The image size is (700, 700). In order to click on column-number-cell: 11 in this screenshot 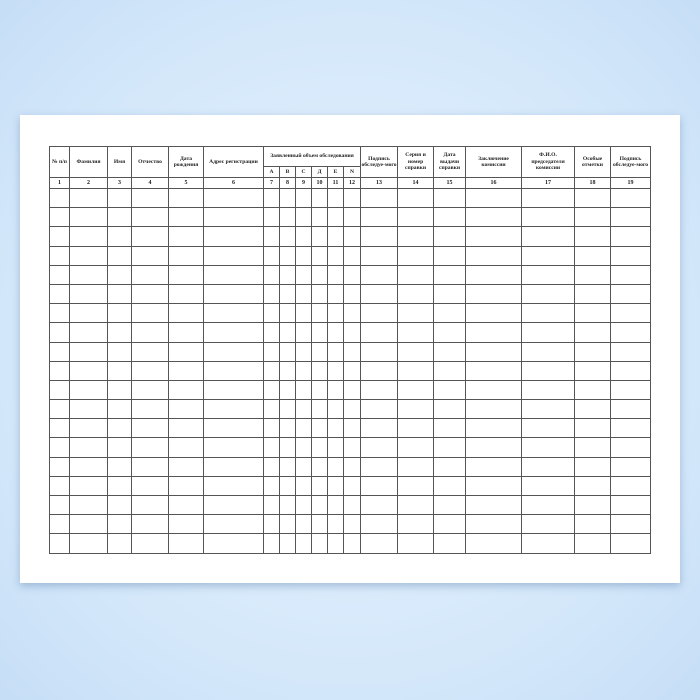, I will do `click(335, 183)`.